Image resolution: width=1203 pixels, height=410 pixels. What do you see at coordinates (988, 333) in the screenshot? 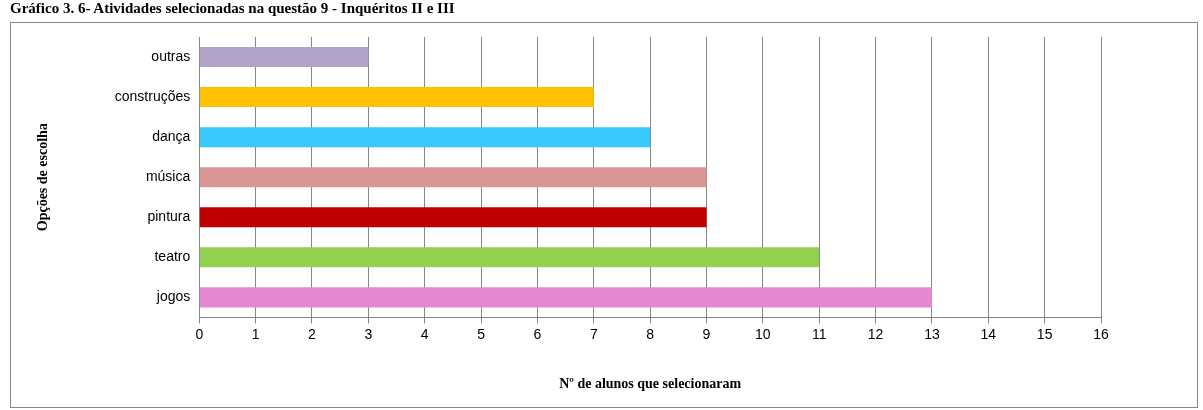
I see `x-tick-label: 14` at bounding box center [988, 333].